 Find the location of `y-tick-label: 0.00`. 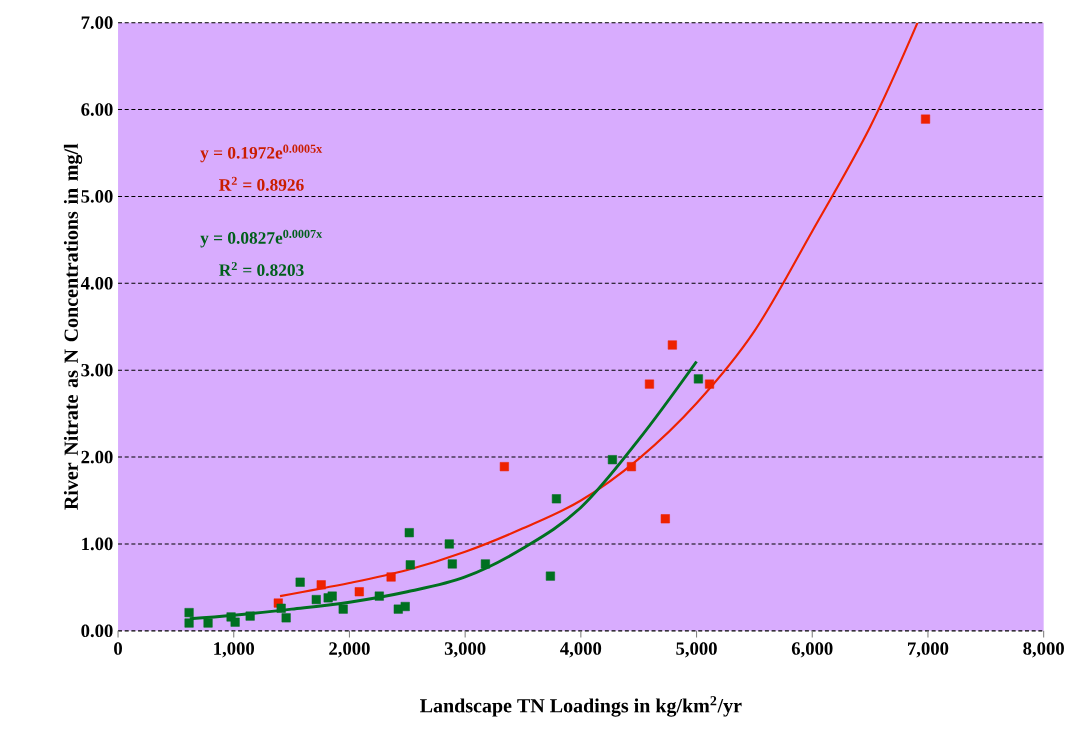

y-tick-label: 0.00 is located at coordinates (97, 631).